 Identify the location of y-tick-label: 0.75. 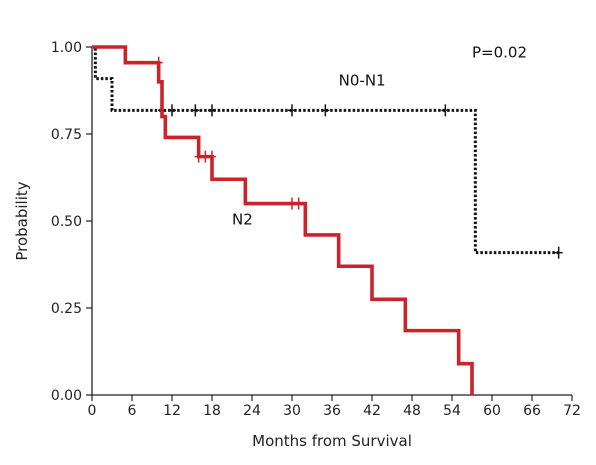
(66, 135).